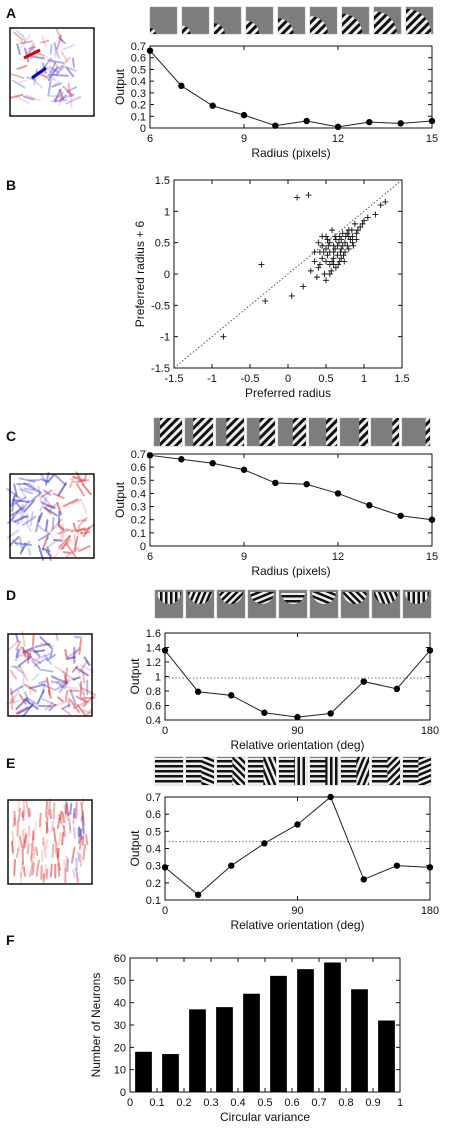 The image size is (454, 1135). I want to click on grating-surround, so click(287, 771).